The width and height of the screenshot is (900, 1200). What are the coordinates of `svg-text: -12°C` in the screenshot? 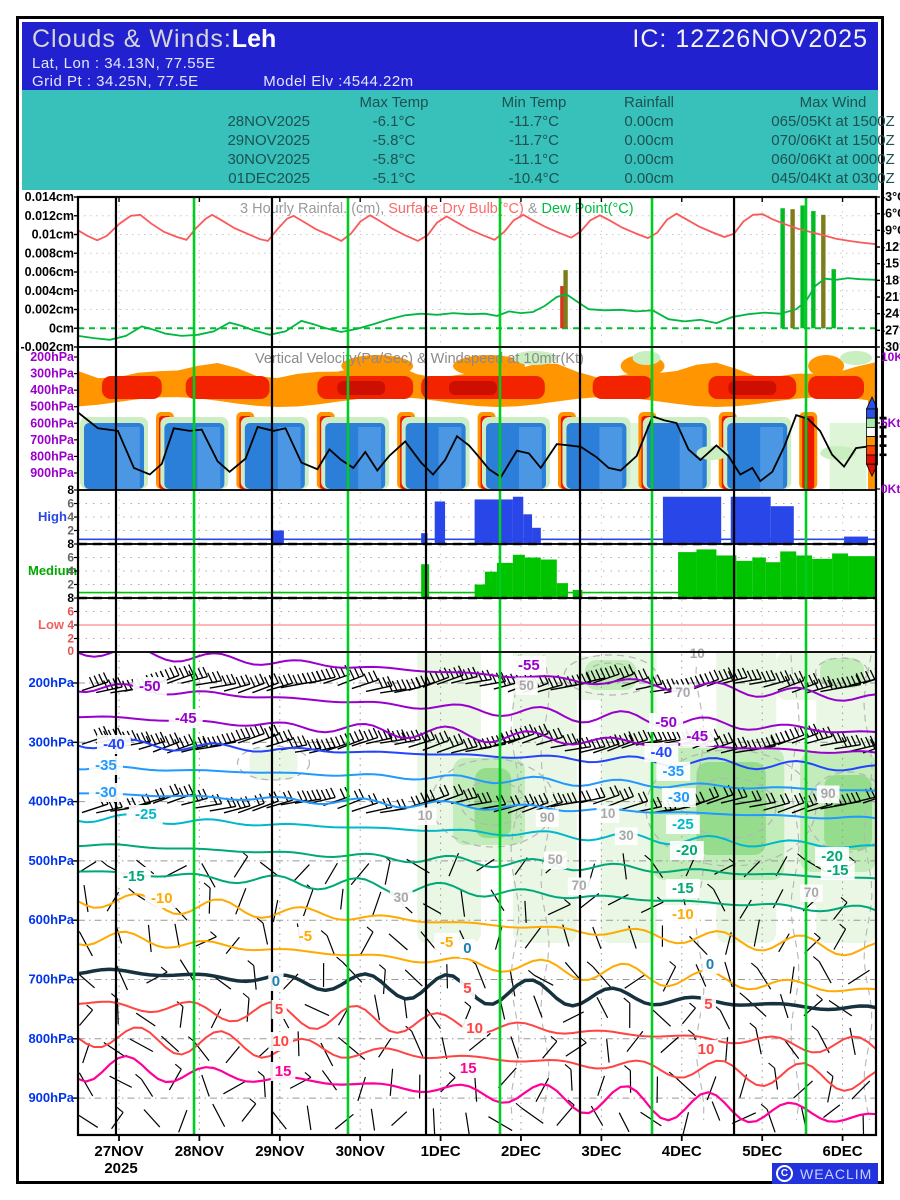 It's located at (890, 247).